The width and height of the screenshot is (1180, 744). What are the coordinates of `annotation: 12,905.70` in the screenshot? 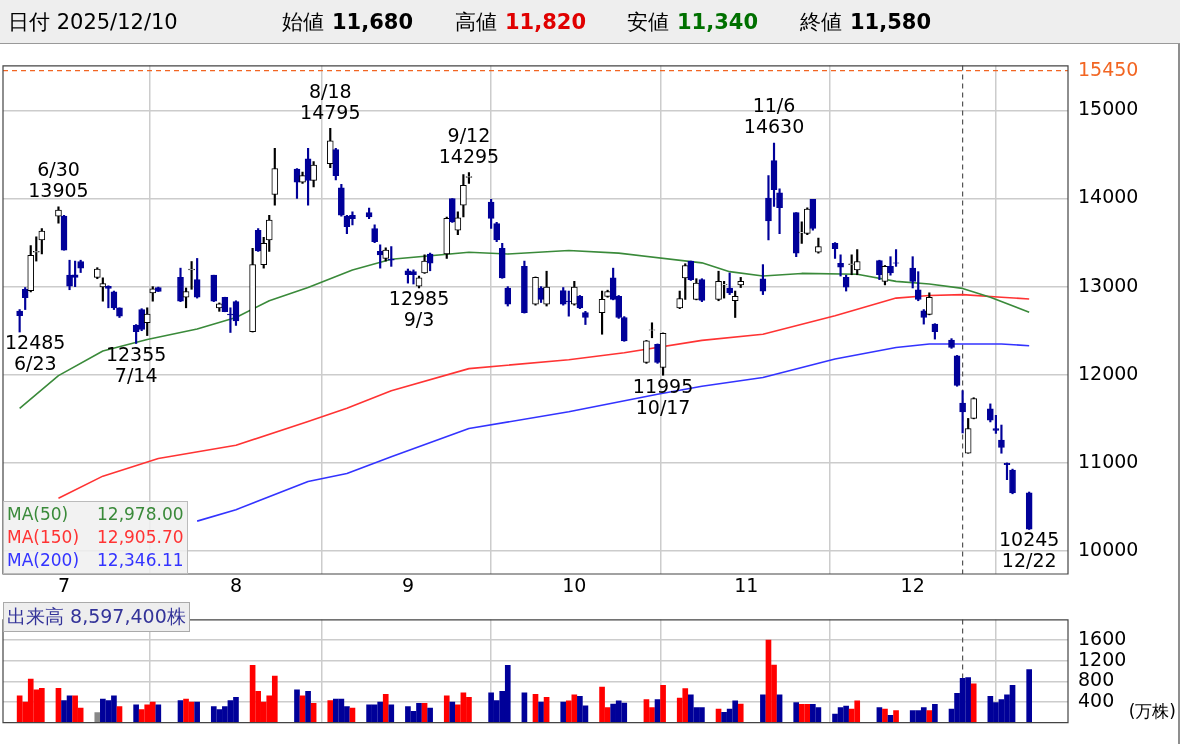 It's located at (140, 537).